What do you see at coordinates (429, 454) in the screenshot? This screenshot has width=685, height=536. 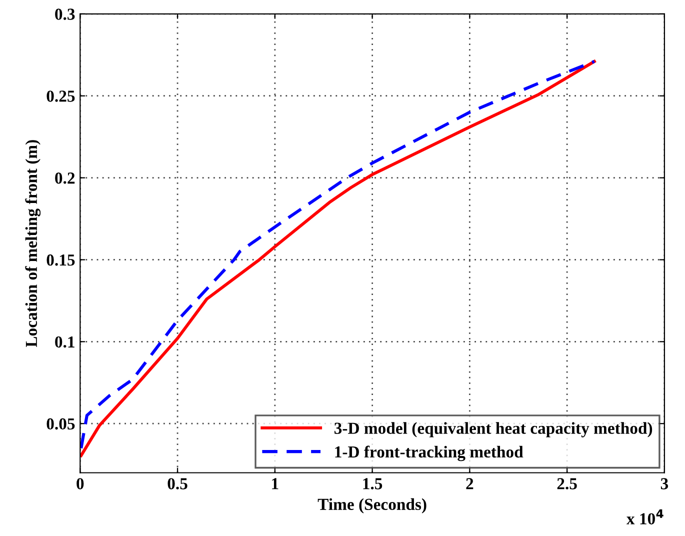 I see `legend-label: 1-D front-tracking method` at bounding box center [429, 454].